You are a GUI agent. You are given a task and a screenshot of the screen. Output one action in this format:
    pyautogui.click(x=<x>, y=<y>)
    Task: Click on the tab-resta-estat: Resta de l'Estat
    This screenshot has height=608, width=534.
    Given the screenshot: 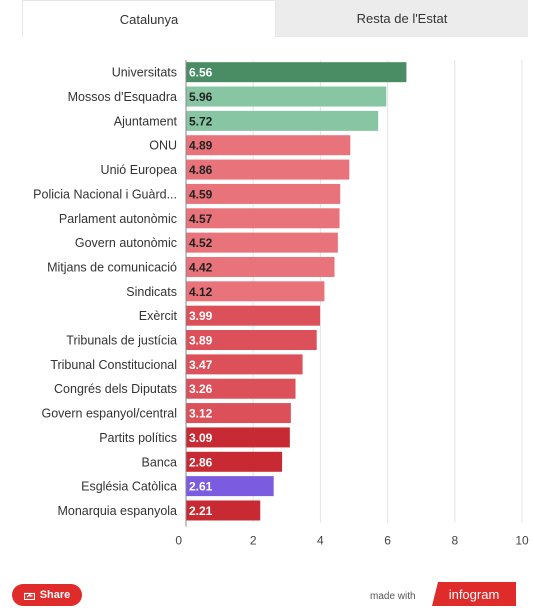 What is the action you would take?
    pyautogui.click(x=402, y=18)
    